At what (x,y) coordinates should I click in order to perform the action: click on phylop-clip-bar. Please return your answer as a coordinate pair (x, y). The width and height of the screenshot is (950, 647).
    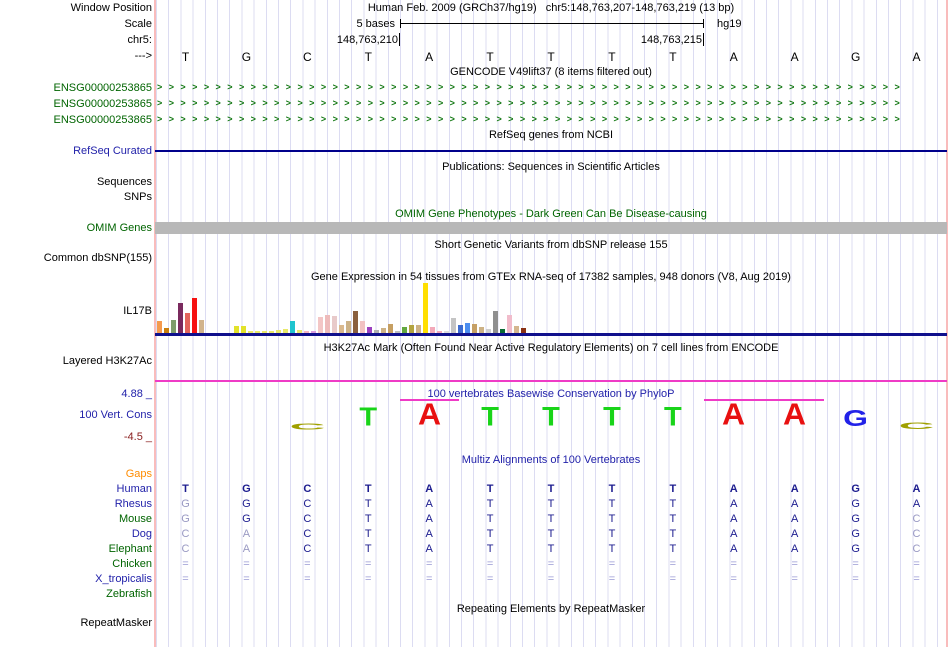
    Looking at the image, I should click on (764, 400).